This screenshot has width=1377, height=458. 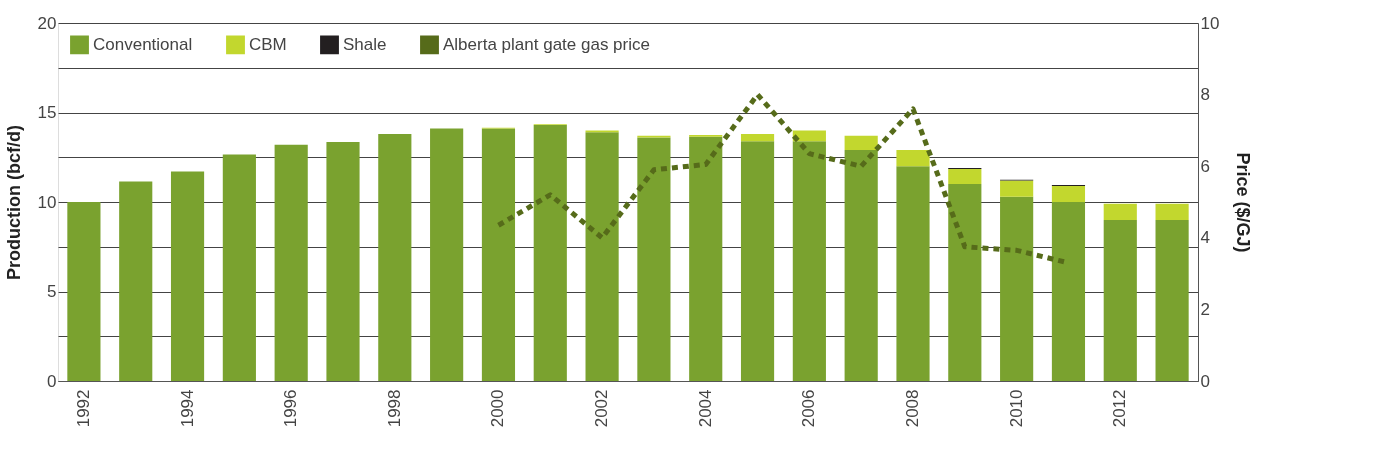 What do you see at coordinates (268, 44) in the screenshot?
I see `legend-label: CBM` at bounding box center [268, 44].